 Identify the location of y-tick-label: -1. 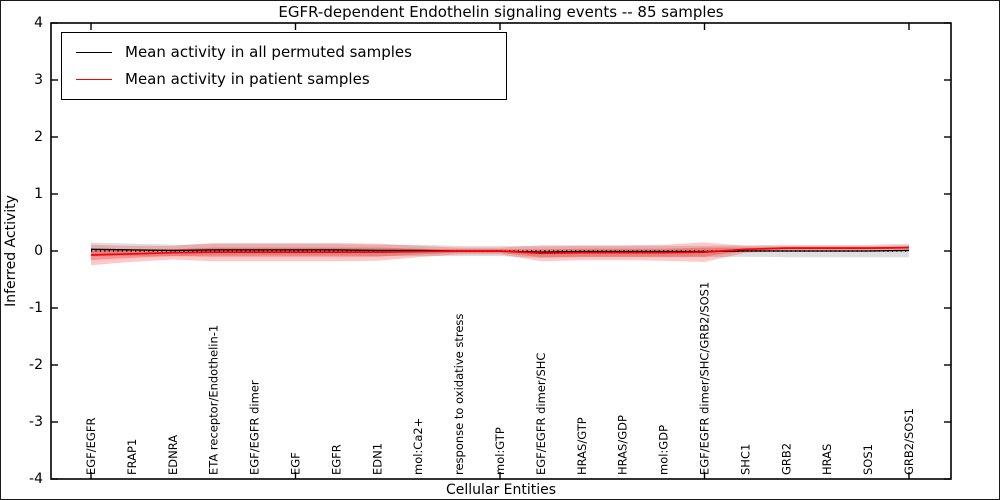
(36, 308).